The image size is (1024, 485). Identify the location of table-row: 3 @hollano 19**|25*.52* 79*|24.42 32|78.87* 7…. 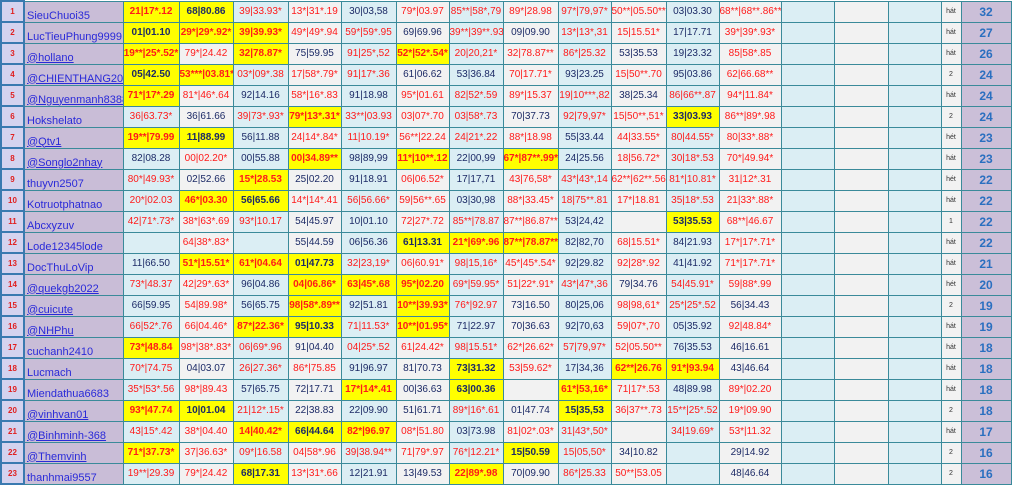
(506, 53).